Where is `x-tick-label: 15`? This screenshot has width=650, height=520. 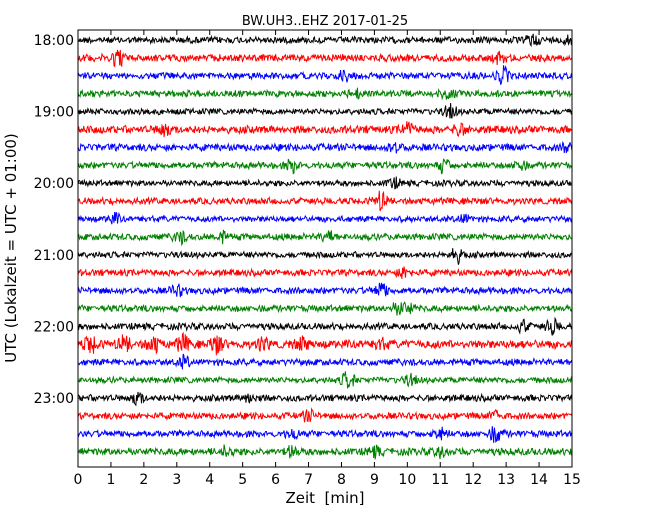
x-tick-label: 15 is located at coordinates (572, 480).